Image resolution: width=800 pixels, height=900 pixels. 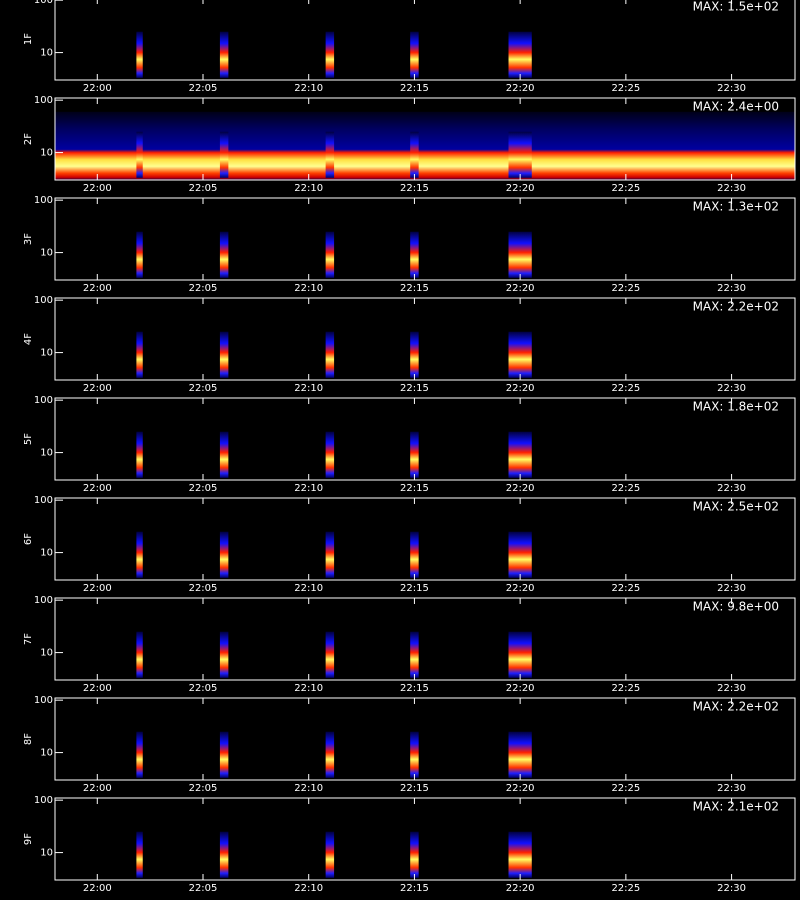 I want to click on annotation: MAX: 2.1e+02, so click(x=736, y=807).